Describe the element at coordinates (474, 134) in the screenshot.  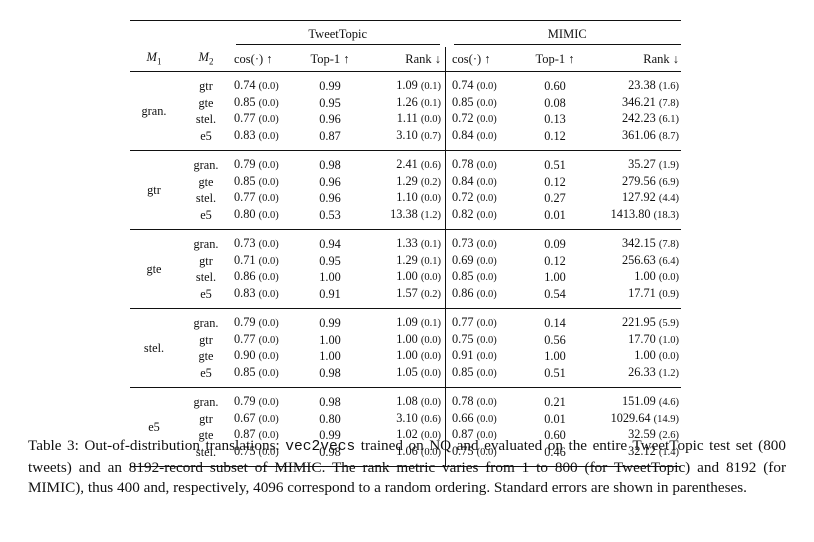
I see `mimic-cos-cell: 0.84 (0.0)` at that location.